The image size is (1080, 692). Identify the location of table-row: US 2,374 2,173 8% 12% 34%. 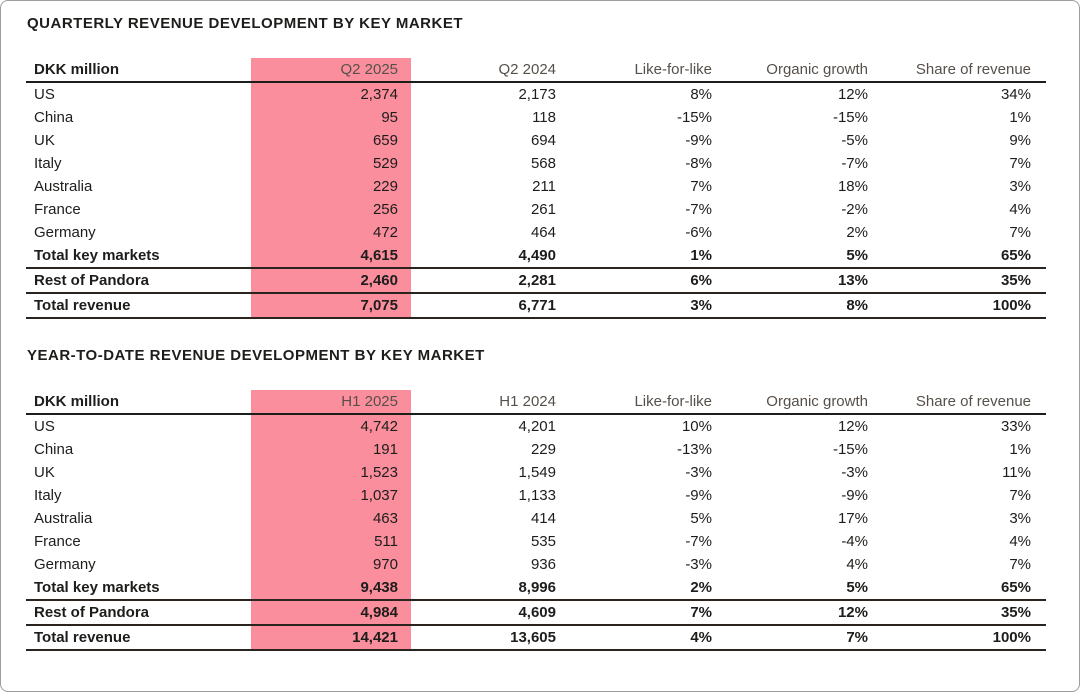
(536, 94).